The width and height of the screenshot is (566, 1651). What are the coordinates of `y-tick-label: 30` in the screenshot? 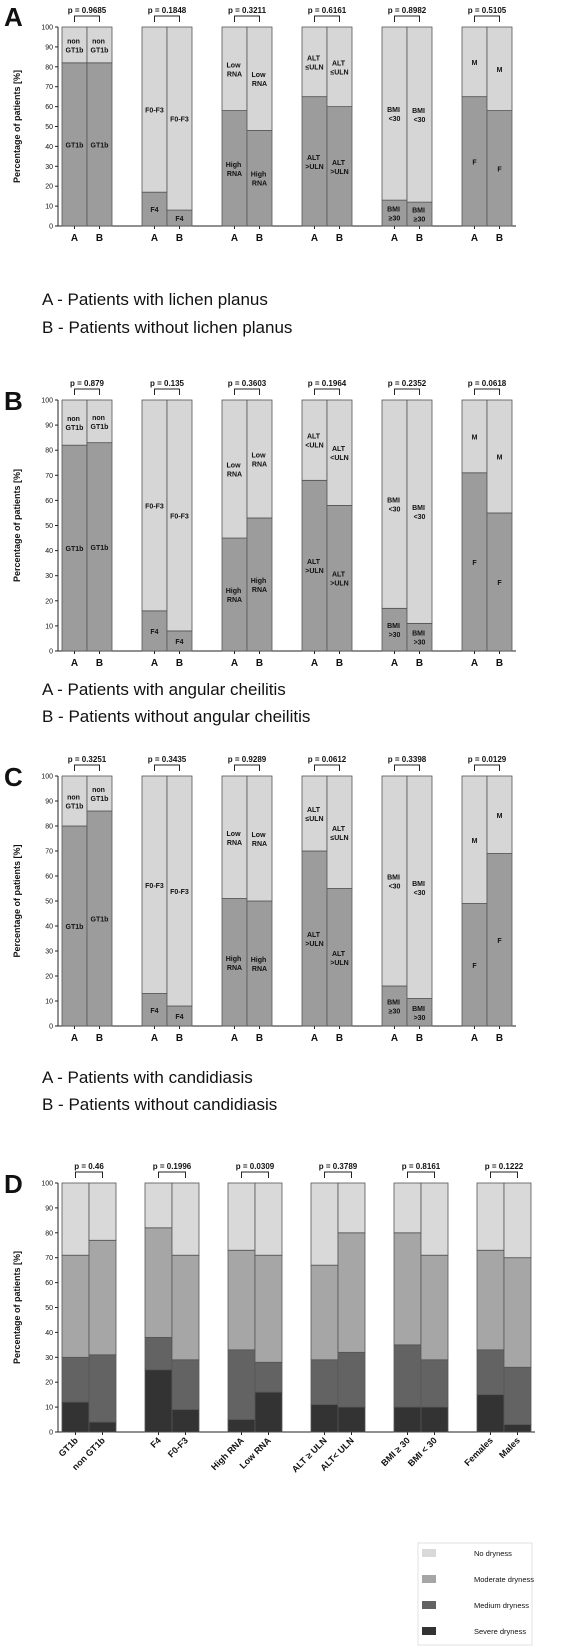 It's located at (49, 1358).